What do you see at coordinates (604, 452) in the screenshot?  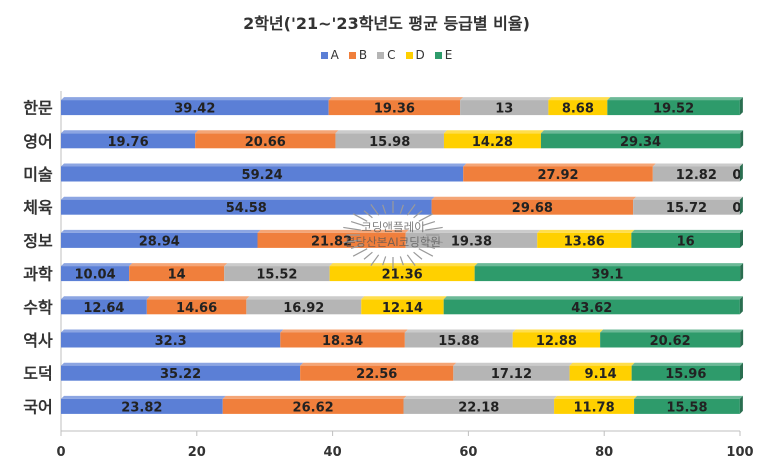 I see `x-tick-label: 80` at bounding box center [604, 452].